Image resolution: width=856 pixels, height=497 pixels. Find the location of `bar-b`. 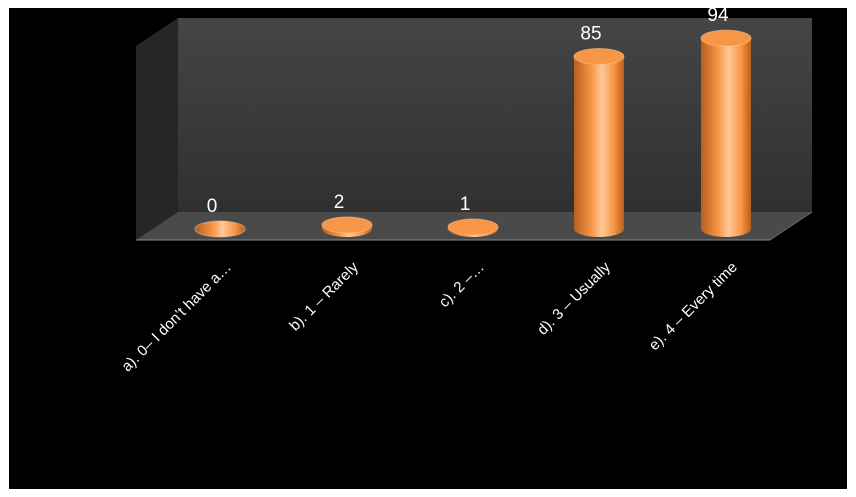

bar-b is located at coordinates (347, 226).